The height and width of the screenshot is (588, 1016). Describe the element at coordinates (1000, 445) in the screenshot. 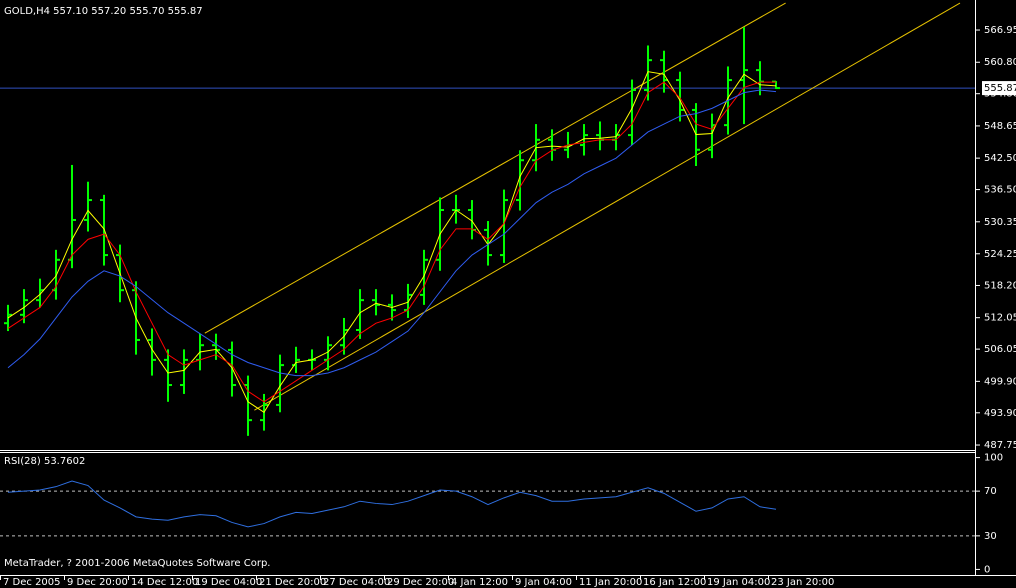

I see `y-tick-label: 487.75` at that location.